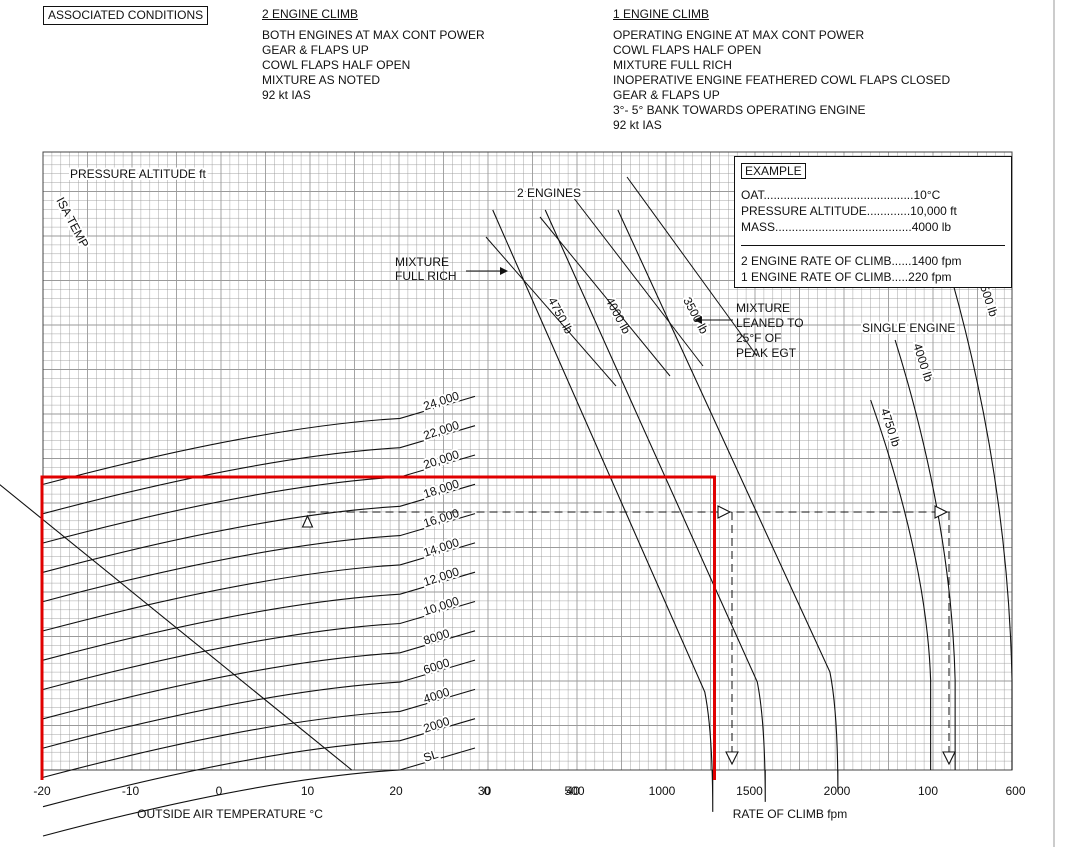 The image size is (1071, 847). Describe the element at coordinates (941, 512) in the screenshot. I see `example-arrow-right-single` at that location.